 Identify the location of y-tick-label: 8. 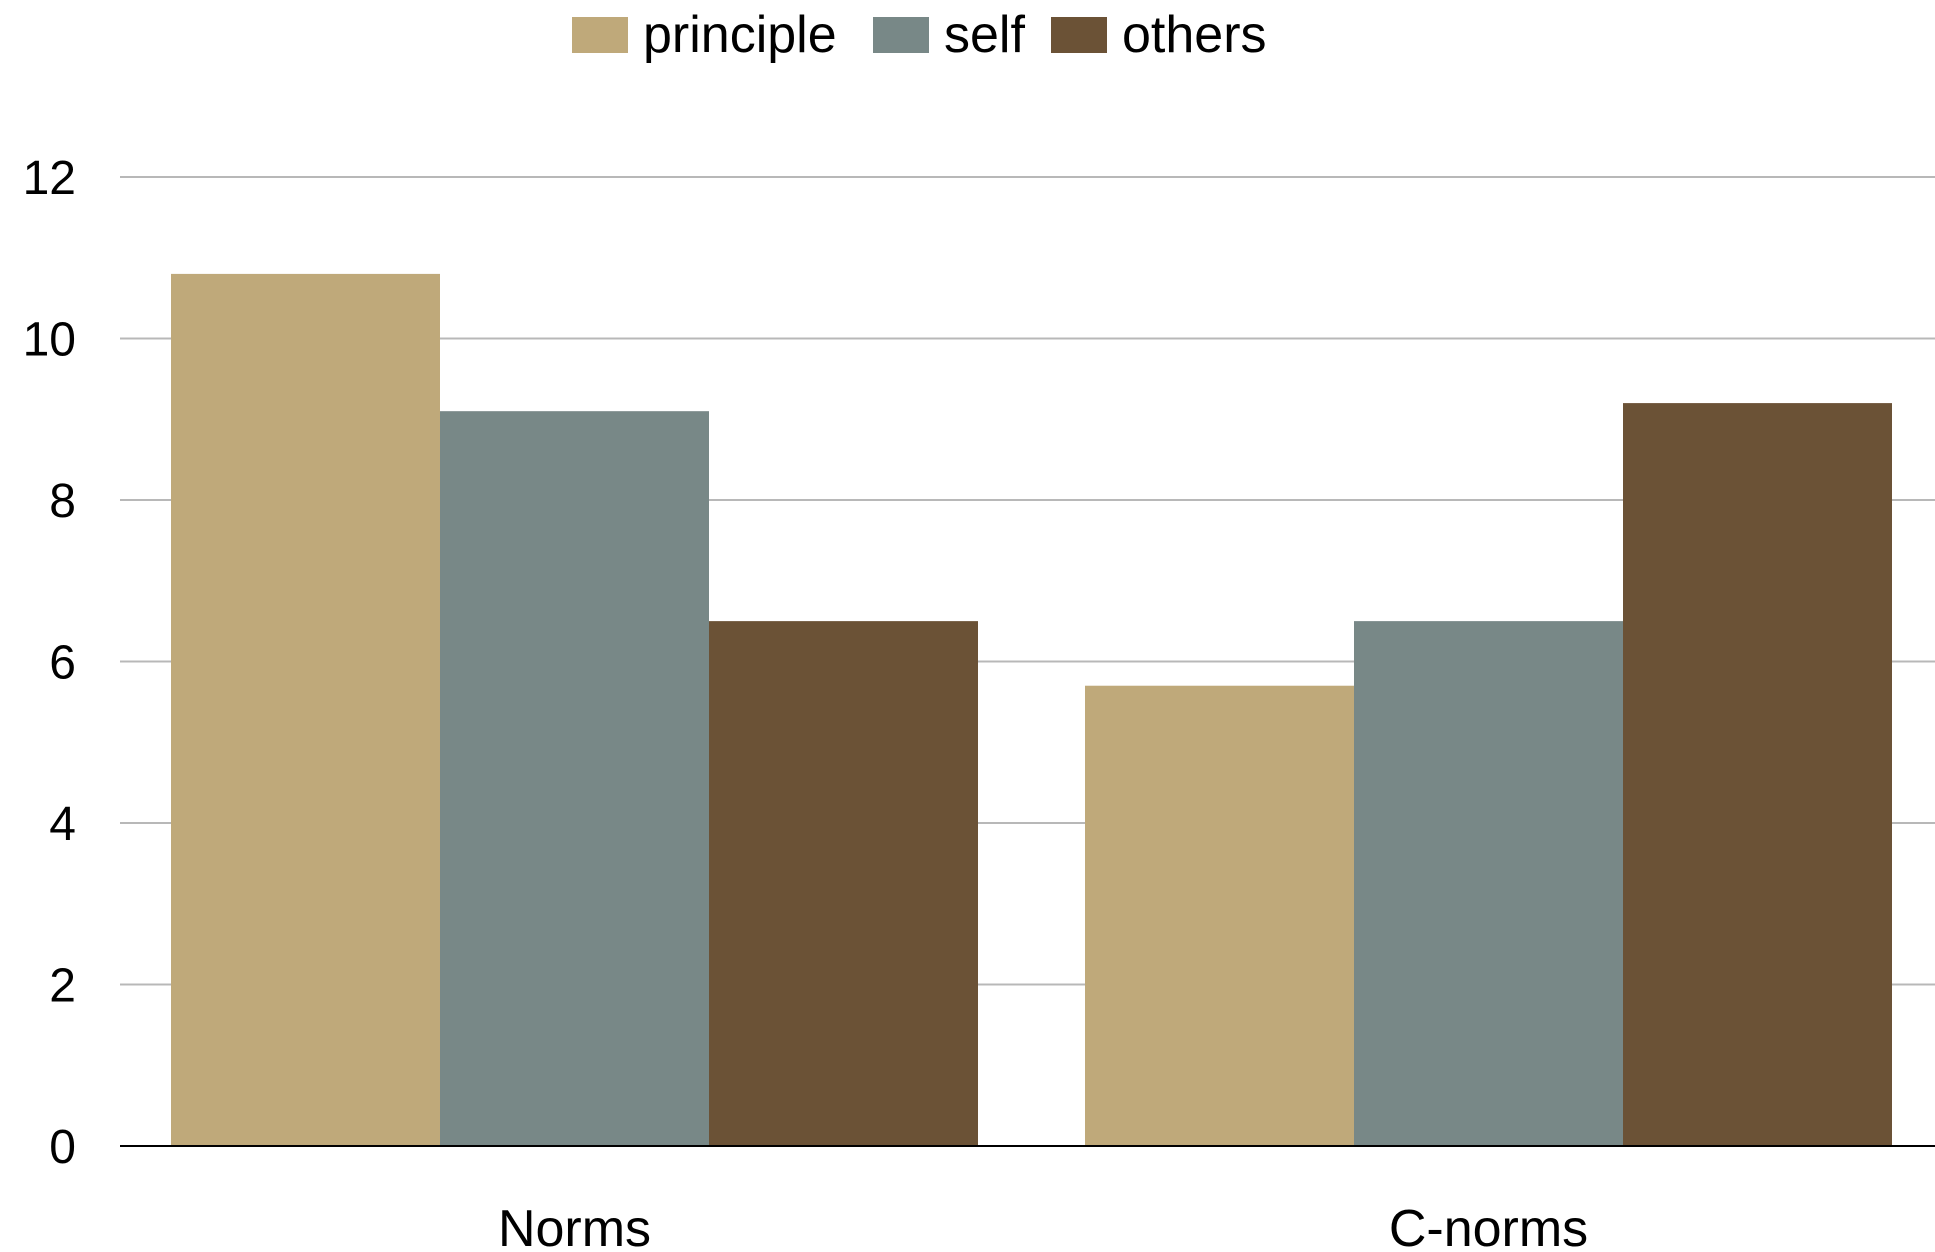
(62, 501).